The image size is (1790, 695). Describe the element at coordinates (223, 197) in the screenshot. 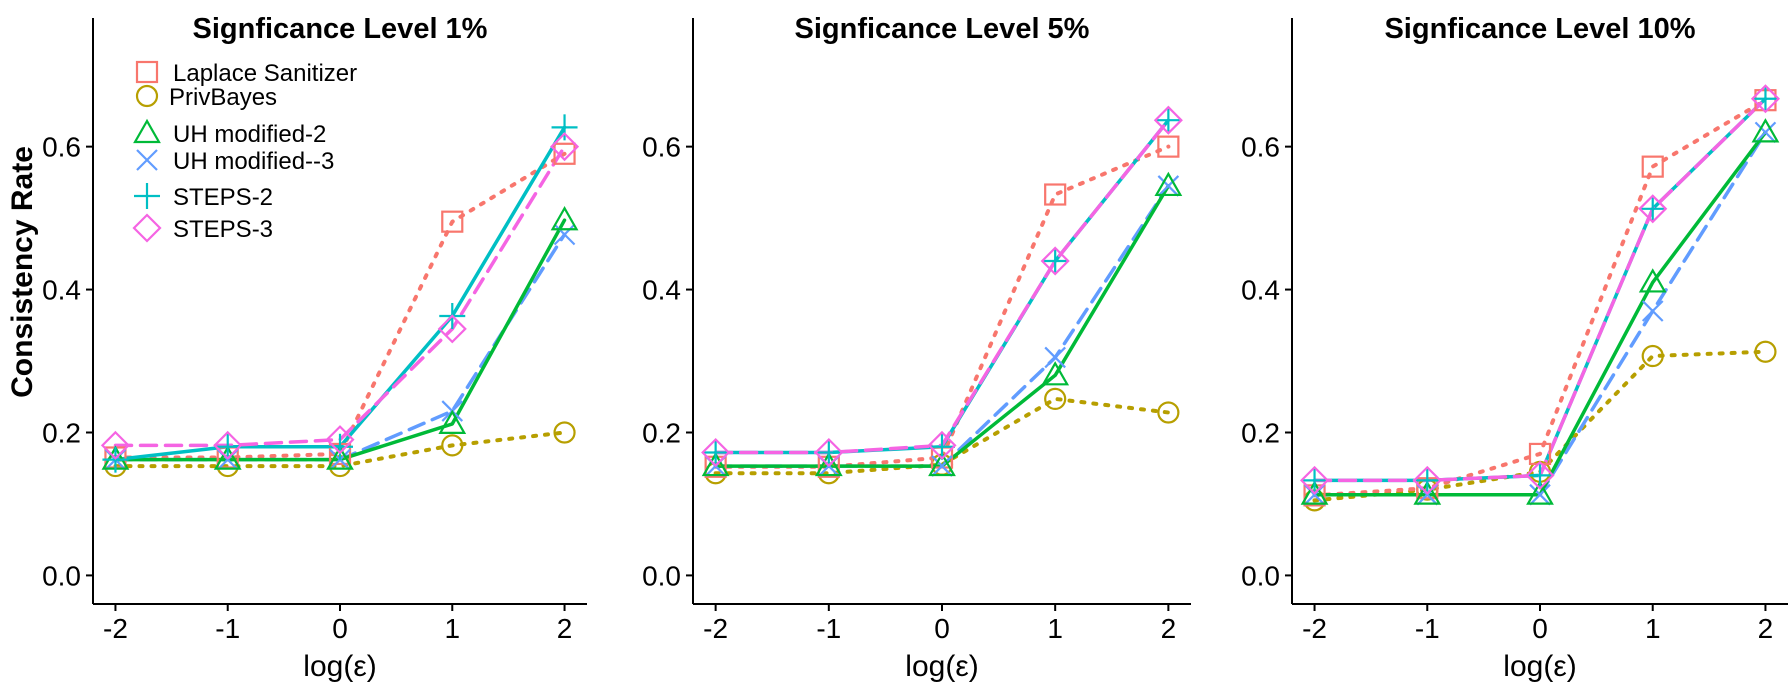

I see `legend-label: STEPS-2` at that location.